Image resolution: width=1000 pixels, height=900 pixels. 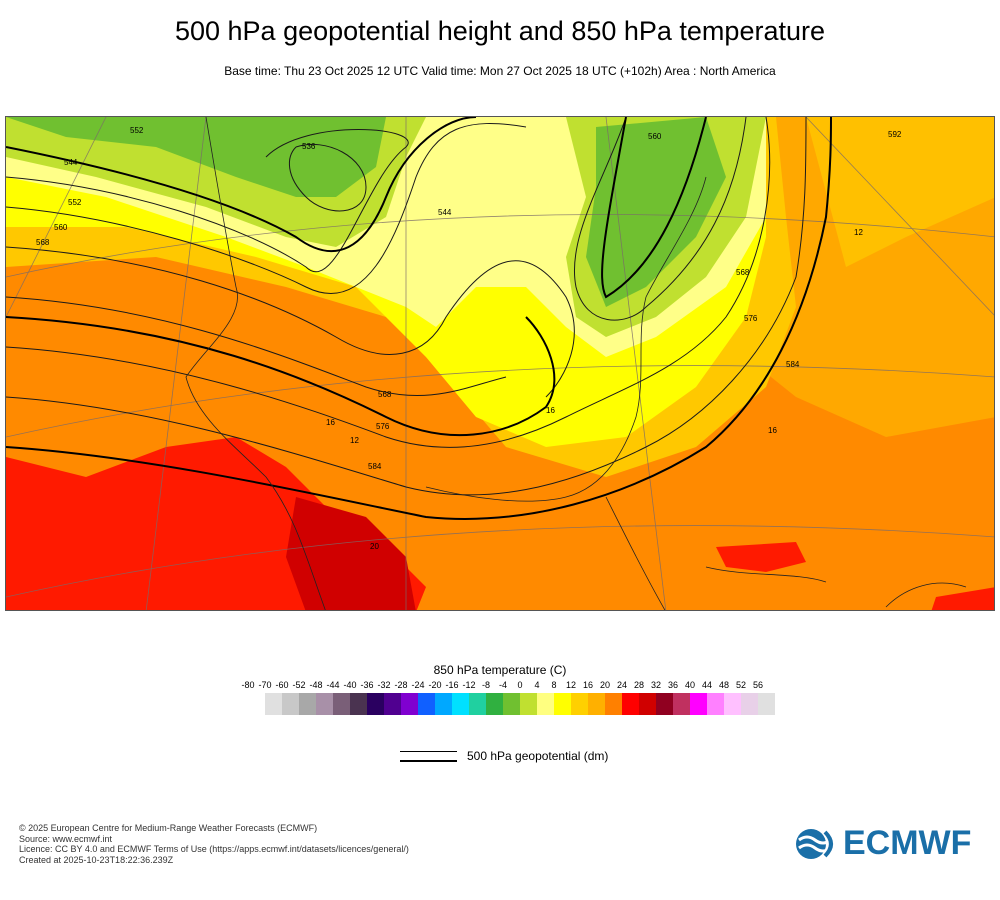 I want to click on temperature-tick-label: 8, so click(x=554, y=685).